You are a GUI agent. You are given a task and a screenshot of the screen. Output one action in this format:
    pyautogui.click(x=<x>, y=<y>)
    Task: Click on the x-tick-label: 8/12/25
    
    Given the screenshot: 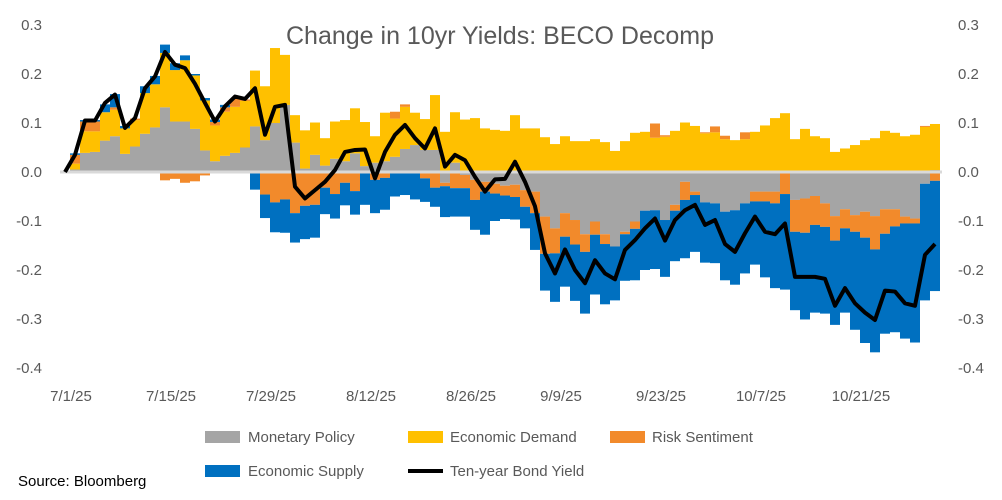 What is the action you would take?
    pyautogui.click(x=371, y=396)
    